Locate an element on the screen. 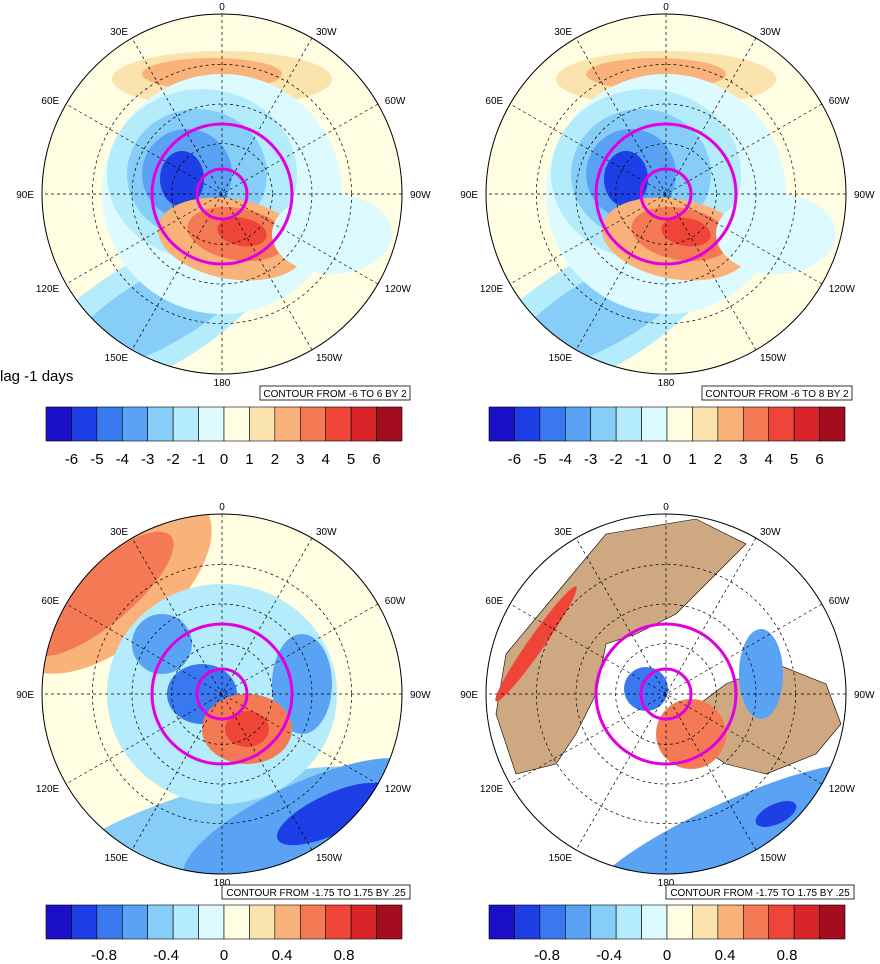 The image size is (880, 964). east-light-area is located at coordinates (776, 234).